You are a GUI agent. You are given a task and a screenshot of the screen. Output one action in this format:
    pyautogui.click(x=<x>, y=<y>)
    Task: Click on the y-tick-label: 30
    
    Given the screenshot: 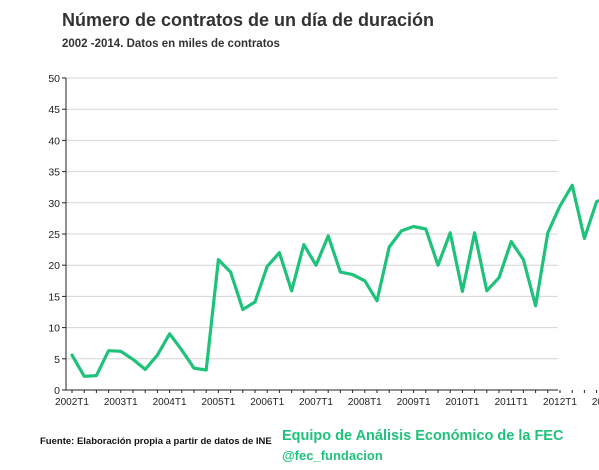 What is the action you would take?
    pyautogui.click(x=54, y=204)
    